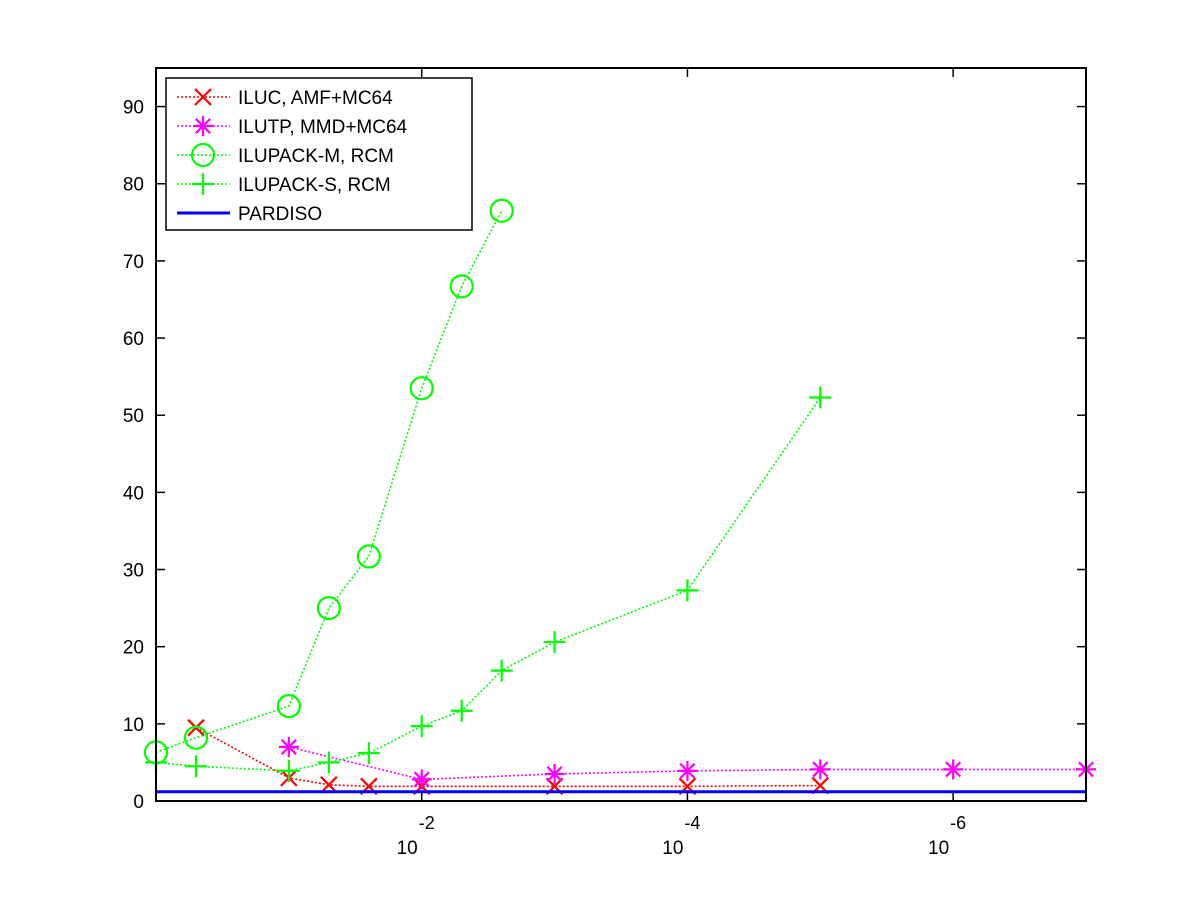 The image size is (1200, 900). Describe the element at coordinates (133, 185) in the screenshot. I see `y-tick-label-8: 80` at that location.